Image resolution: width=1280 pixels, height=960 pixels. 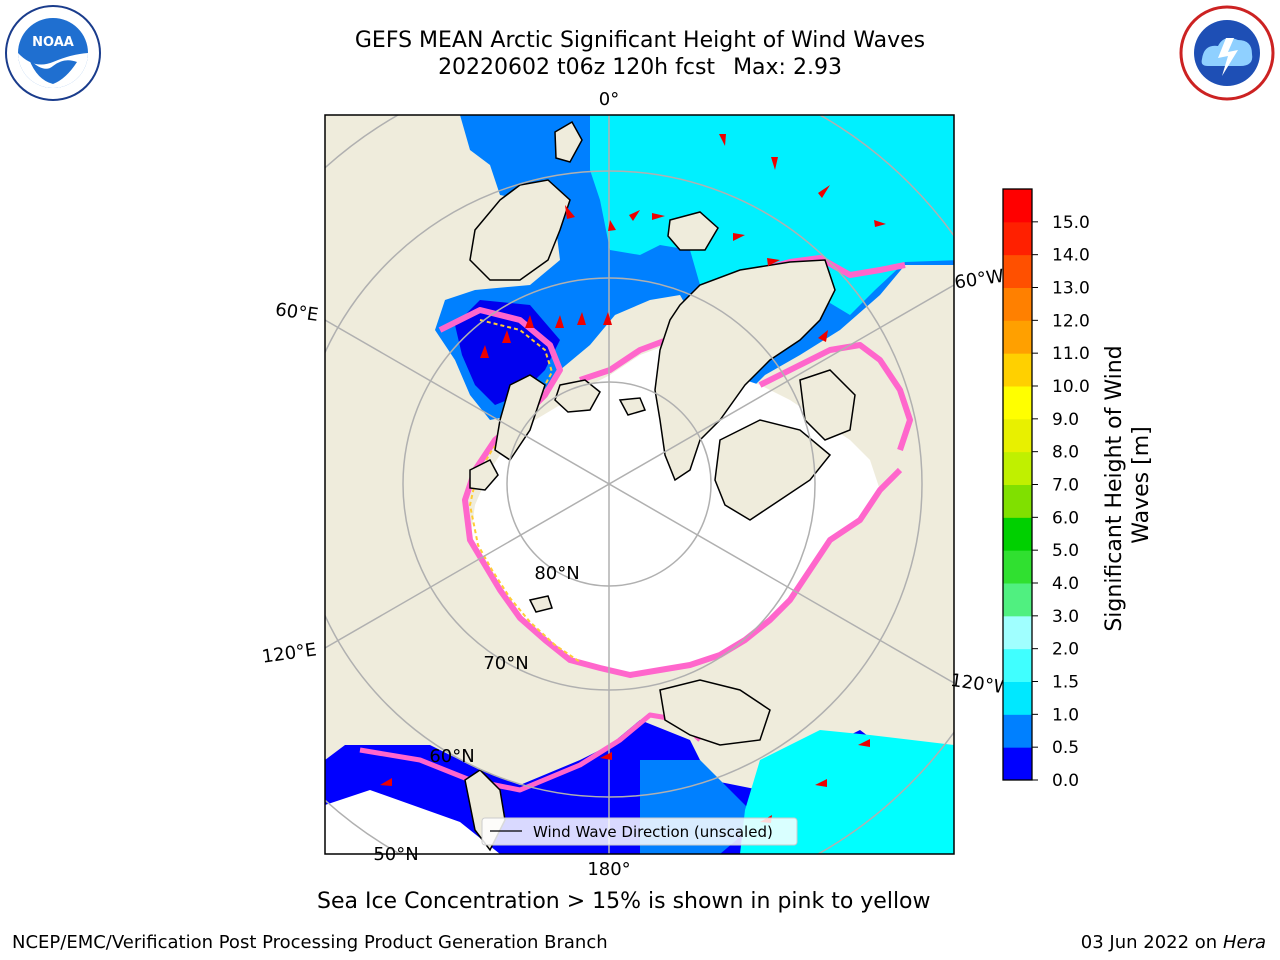 I want to click on generation-date-text: 03 Jun 2022 on, so click(x=1149, y=942).